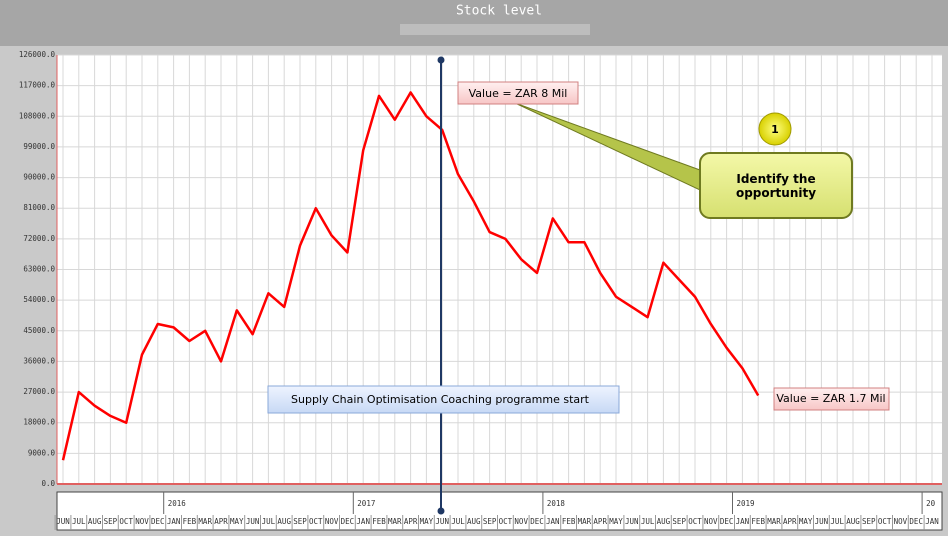 The height and width of the screenshot is (536, 948). Describe the element at coordinates (42, 452) in the screenshot. I see `y-tick-label: 9000.0` at that location.